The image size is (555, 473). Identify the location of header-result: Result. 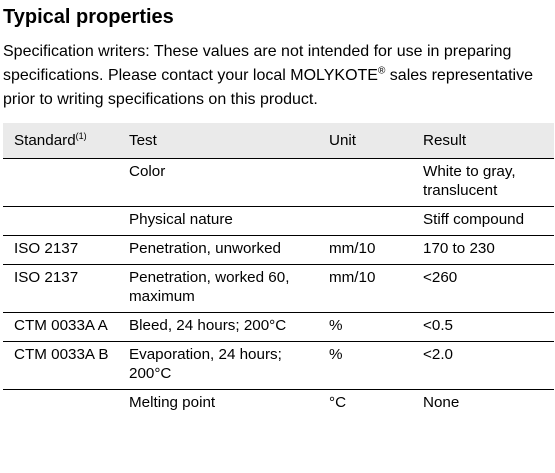
(483, 141).